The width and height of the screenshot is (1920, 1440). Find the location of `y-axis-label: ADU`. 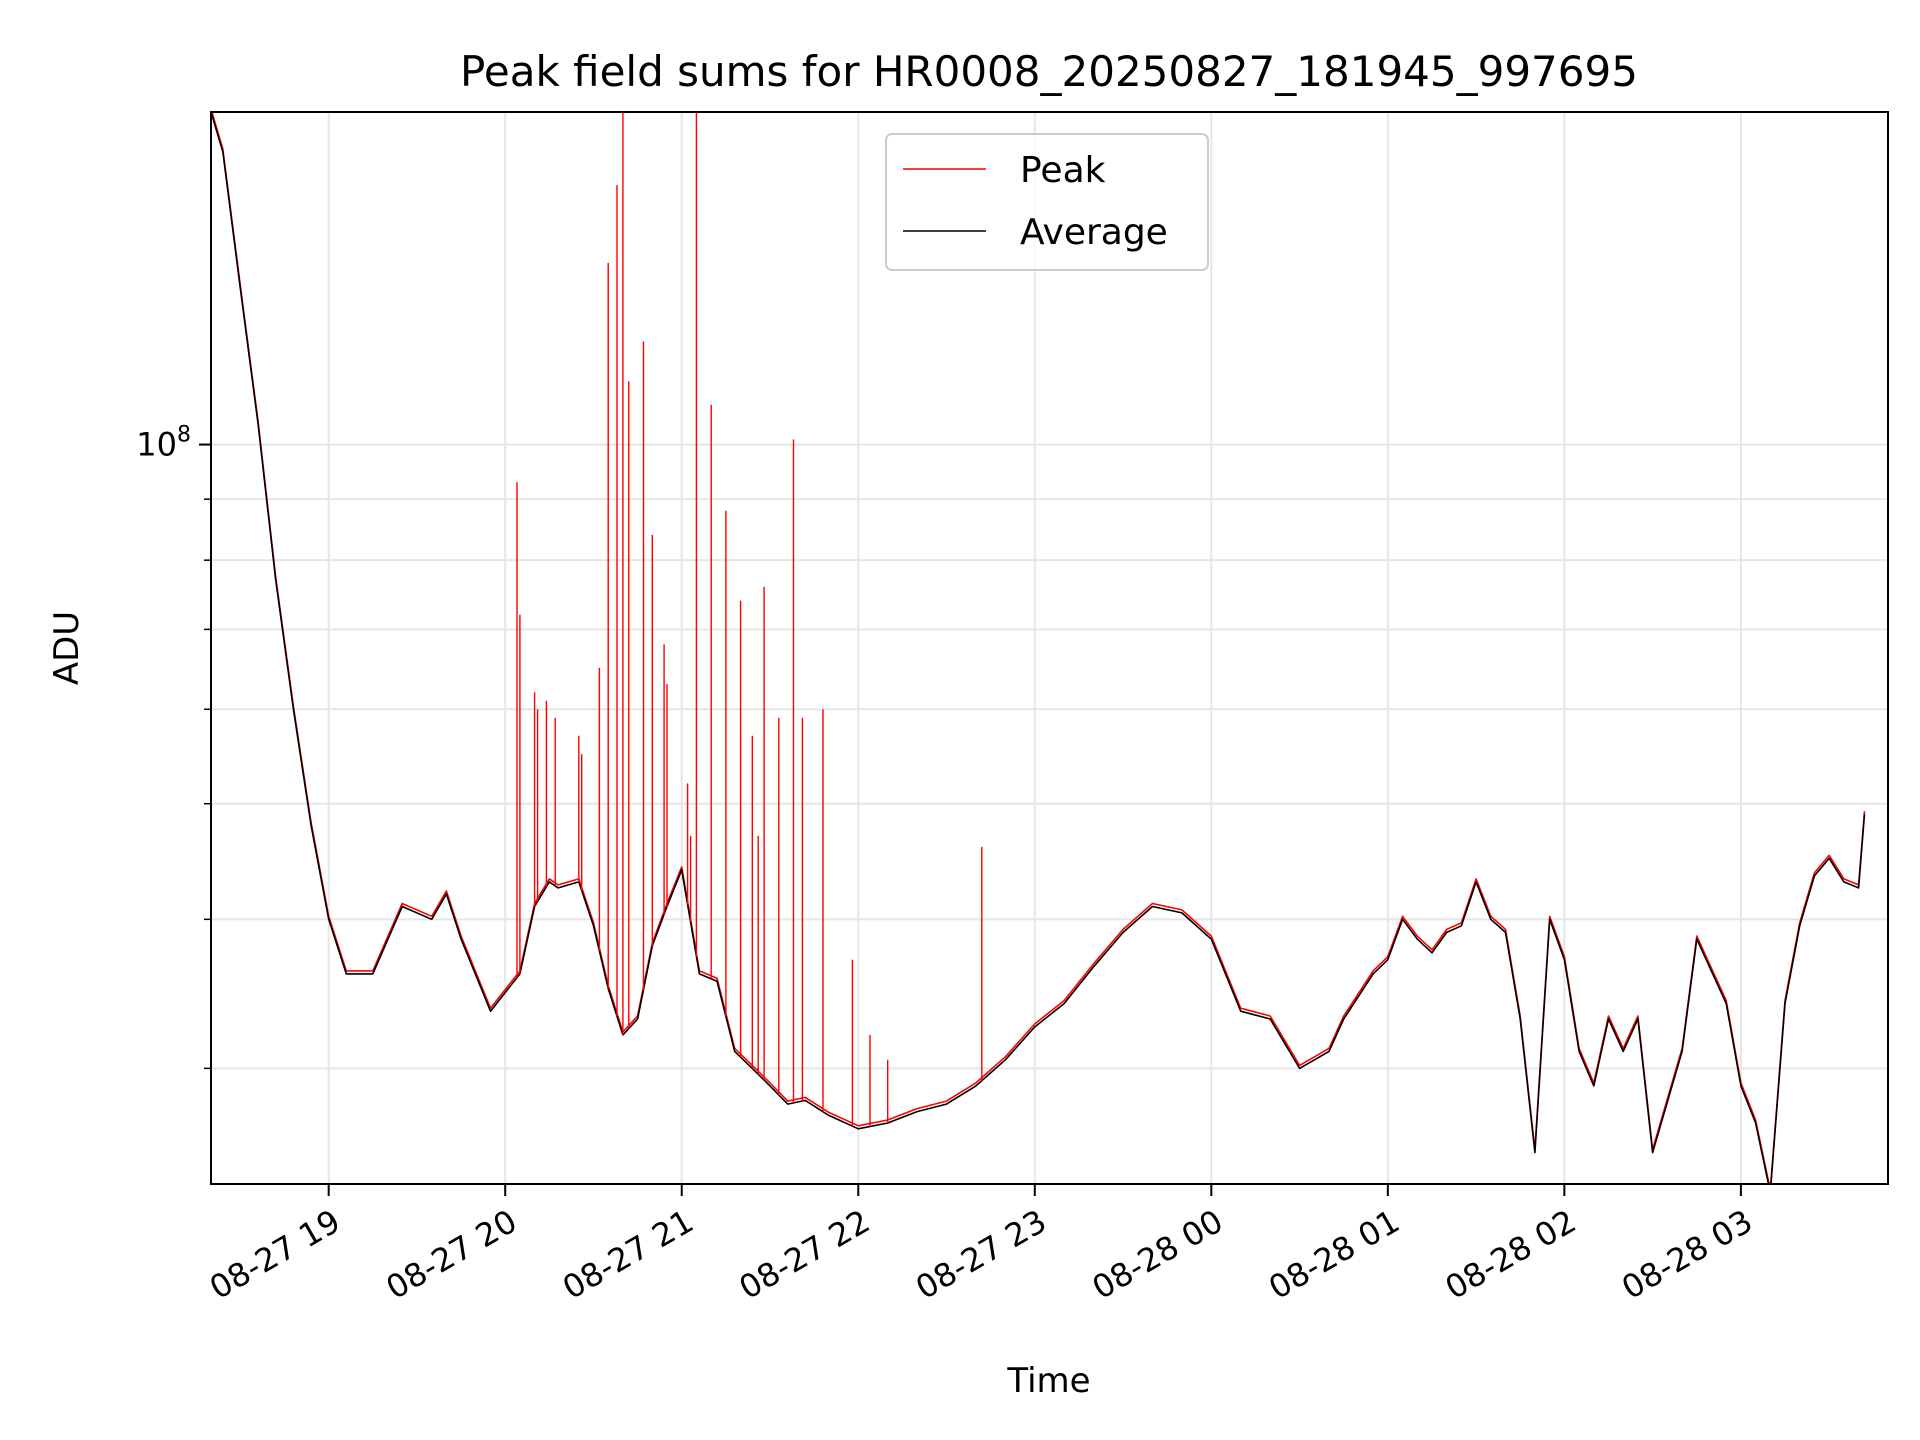

y-axis-label: ADU is located at coordinates (67, 648).